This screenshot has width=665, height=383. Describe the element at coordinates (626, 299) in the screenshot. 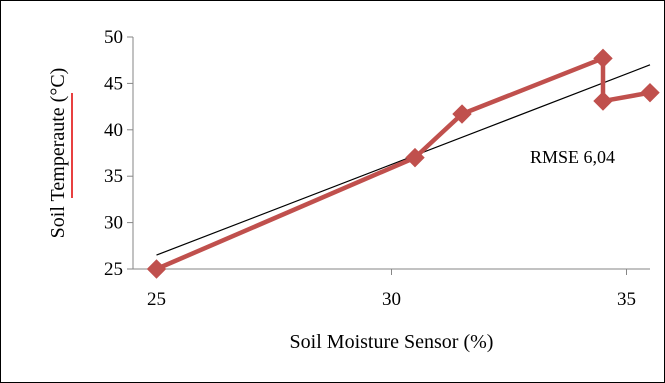

I see `x-tick-label: 35` at that location.